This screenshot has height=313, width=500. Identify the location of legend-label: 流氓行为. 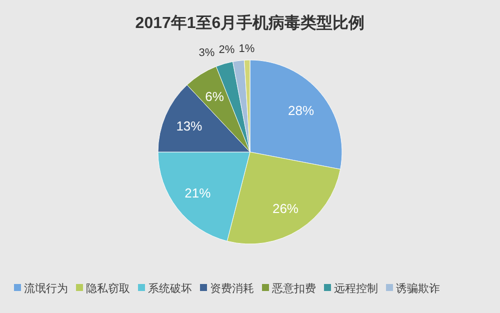
(46, 288).